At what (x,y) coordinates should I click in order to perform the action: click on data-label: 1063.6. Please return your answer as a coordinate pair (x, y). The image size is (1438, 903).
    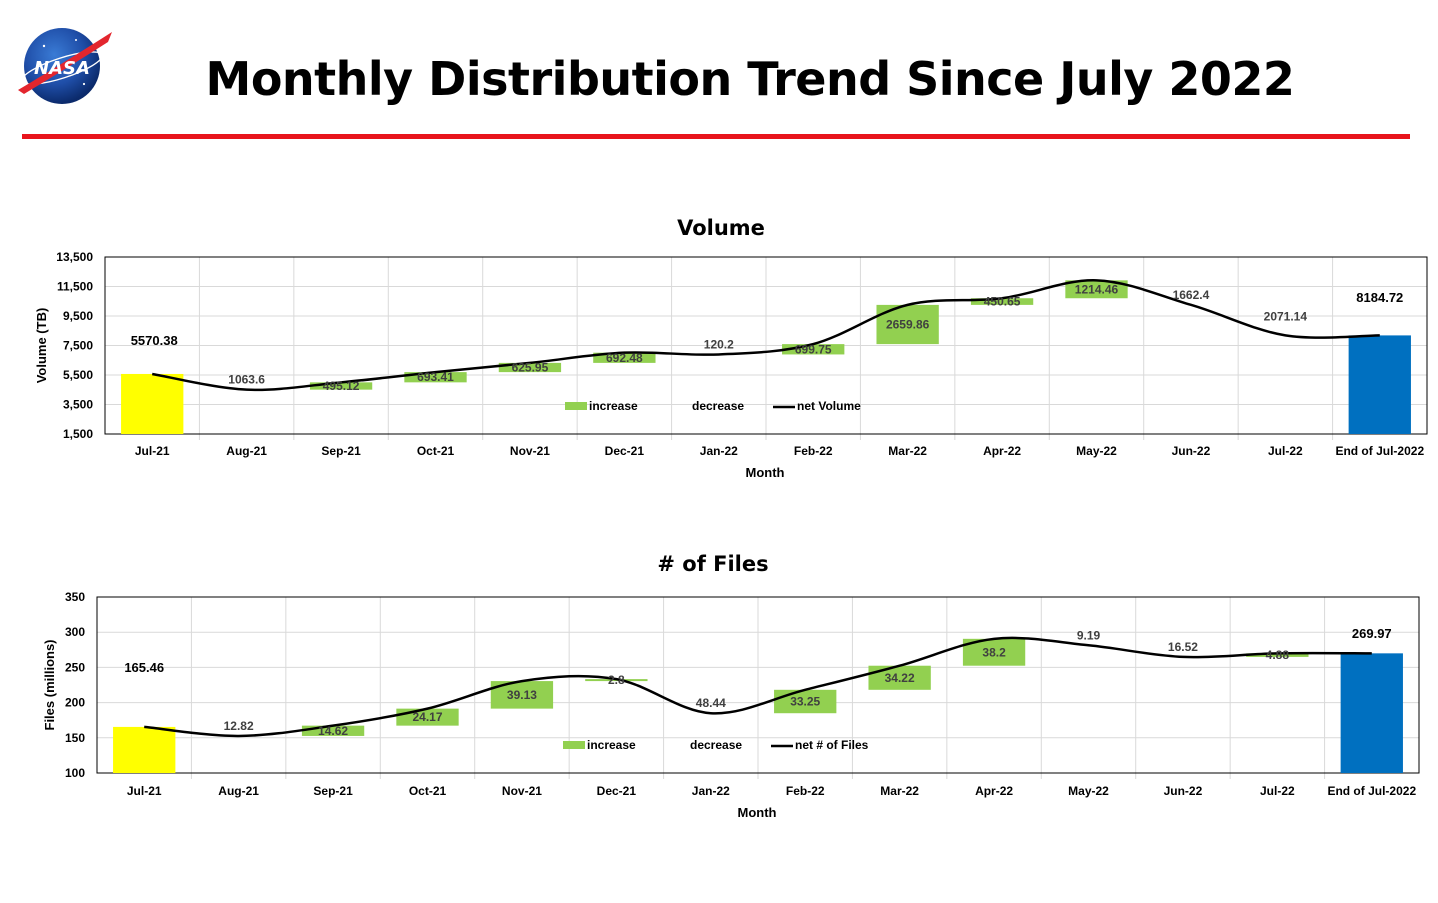
    Looking at the image, I should click on (246, 380).